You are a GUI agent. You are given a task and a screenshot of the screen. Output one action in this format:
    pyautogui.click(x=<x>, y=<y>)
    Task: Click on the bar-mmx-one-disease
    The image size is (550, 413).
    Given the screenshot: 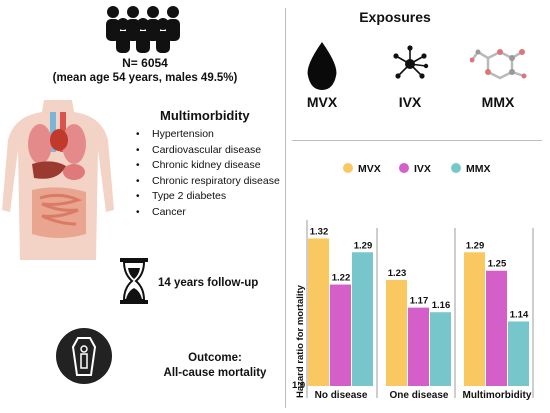 What is the action you would take?
    pyautogui.click(x=440, y=349)
    